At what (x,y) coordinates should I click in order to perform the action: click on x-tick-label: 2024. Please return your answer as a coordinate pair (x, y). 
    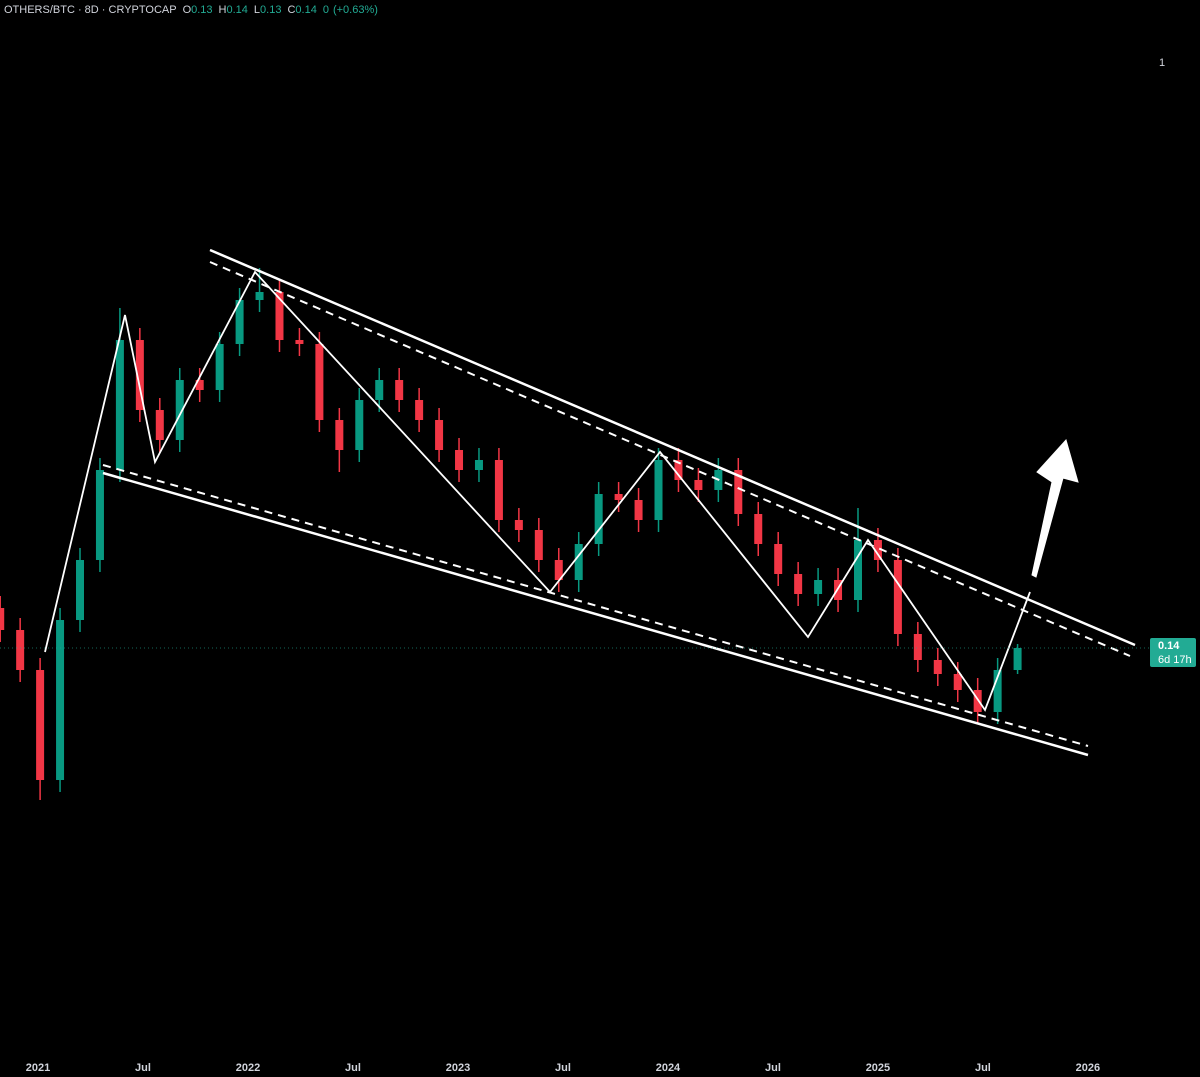
    Looking at the image, I should click on (668, 1068).